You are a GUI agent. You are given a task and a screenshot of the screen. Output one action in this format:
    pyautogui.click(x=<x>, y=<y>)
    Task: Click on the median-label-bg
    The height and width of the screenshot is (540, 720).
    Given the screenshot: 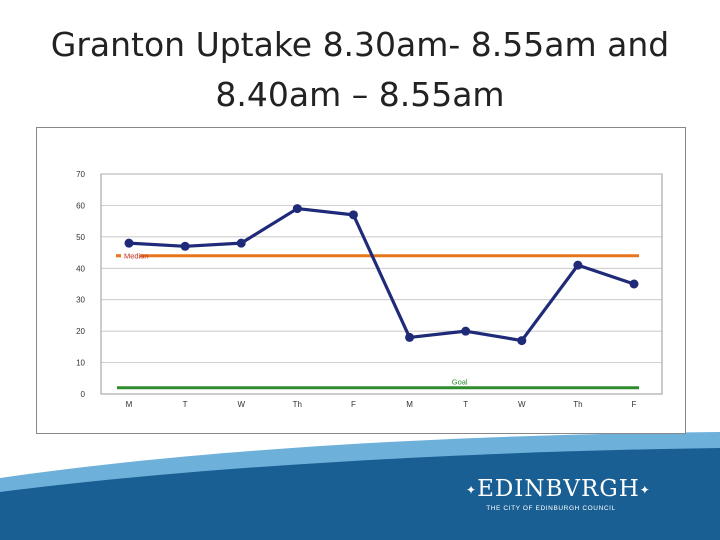 What is the action you would take?
    pyautogui.click(x=127, y=256)
    